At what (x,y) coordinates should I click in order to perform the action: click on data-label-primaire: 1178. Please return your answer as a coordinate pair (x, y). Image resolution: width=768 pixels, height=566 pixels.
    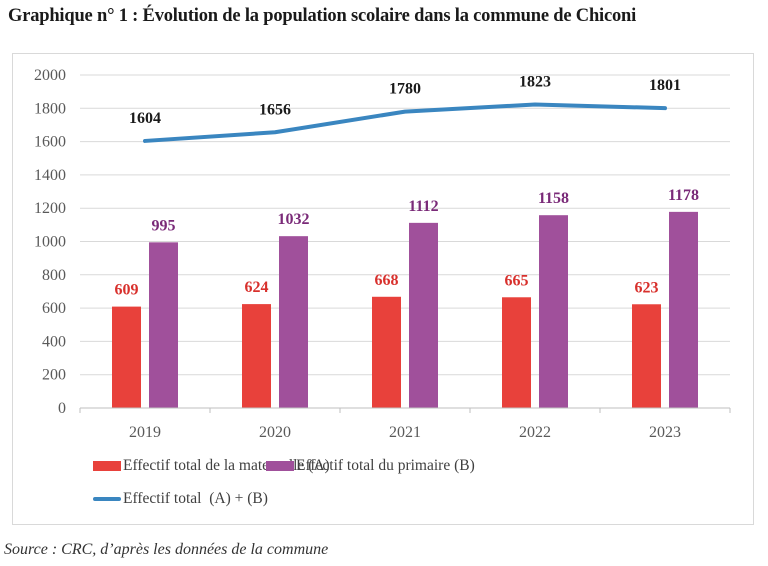
    Looking at the image, I should click on (683, 195).